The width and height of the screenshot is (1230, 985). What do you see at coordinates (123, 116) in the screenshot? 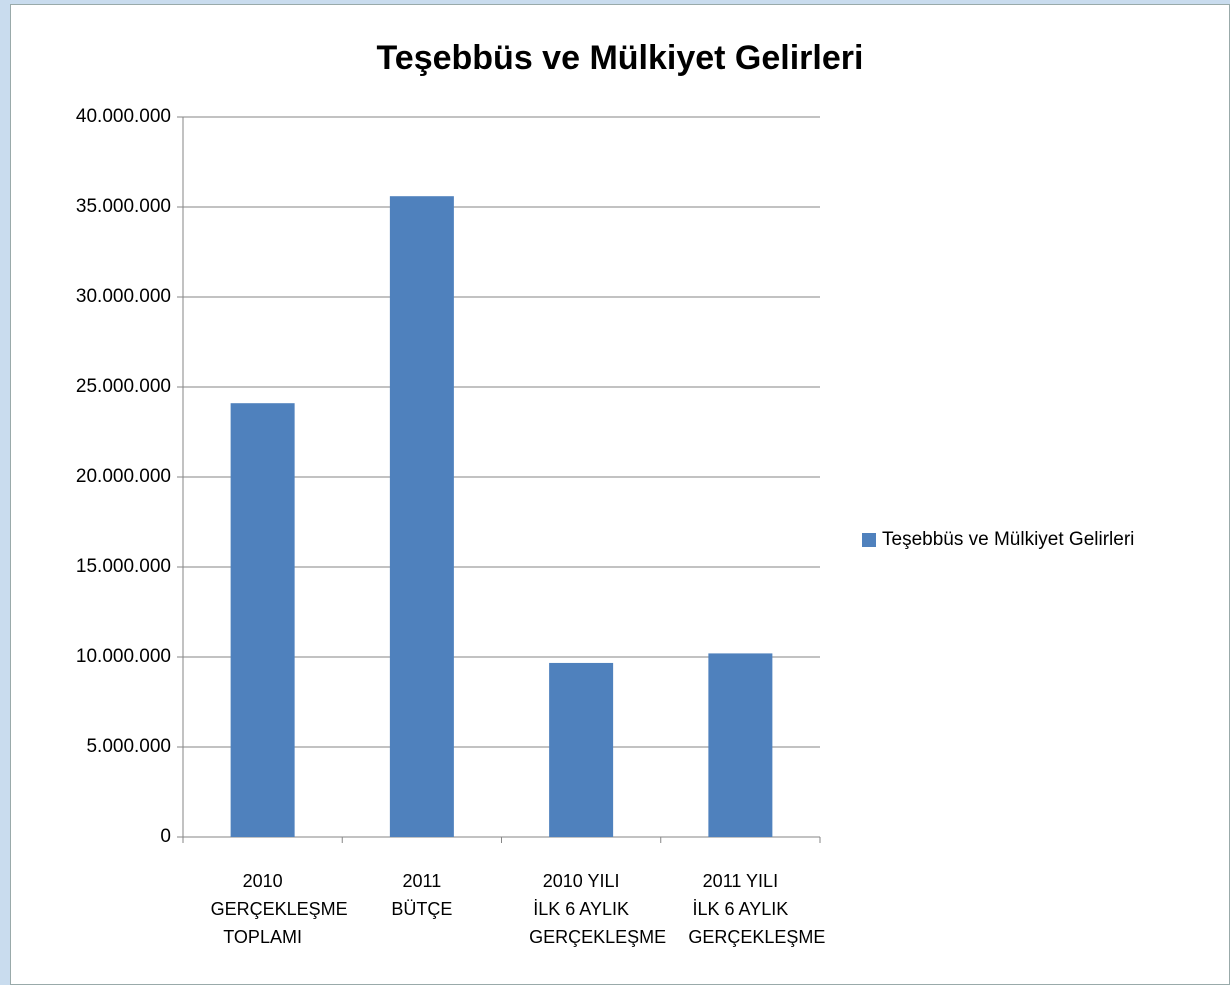
I see `y-tick-label: 40.000.000` at bounding box center [123, 116].